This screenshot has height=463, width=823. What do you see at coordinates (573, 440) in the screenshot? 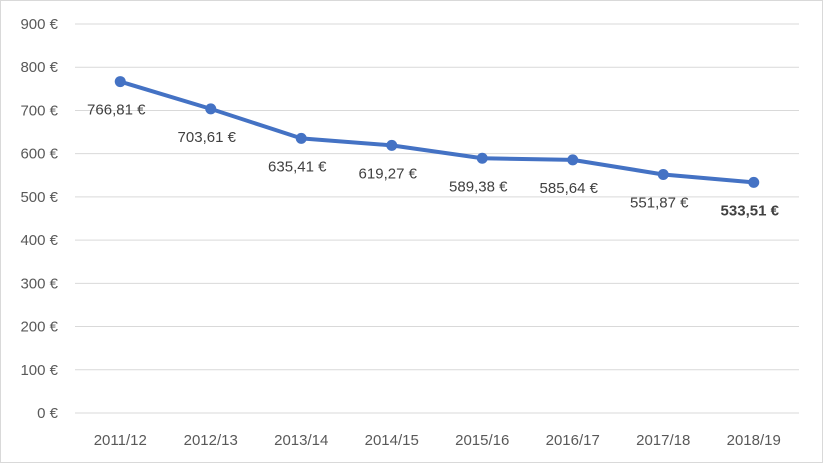
I see `x-tick-label: 2016/17` at bounding box center [573, 440].